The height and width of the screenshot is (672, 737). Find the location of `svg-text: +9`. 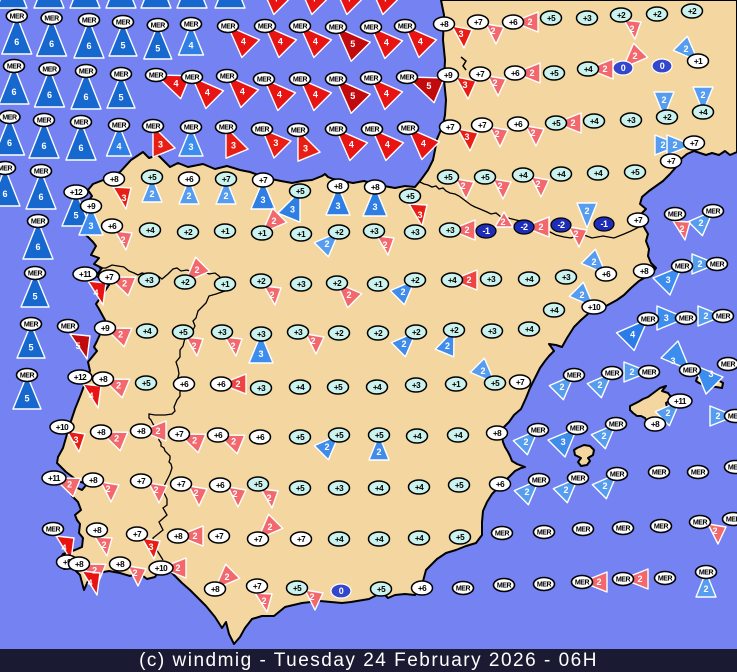

svg-text: +9 is located at coordinates (448, 75).